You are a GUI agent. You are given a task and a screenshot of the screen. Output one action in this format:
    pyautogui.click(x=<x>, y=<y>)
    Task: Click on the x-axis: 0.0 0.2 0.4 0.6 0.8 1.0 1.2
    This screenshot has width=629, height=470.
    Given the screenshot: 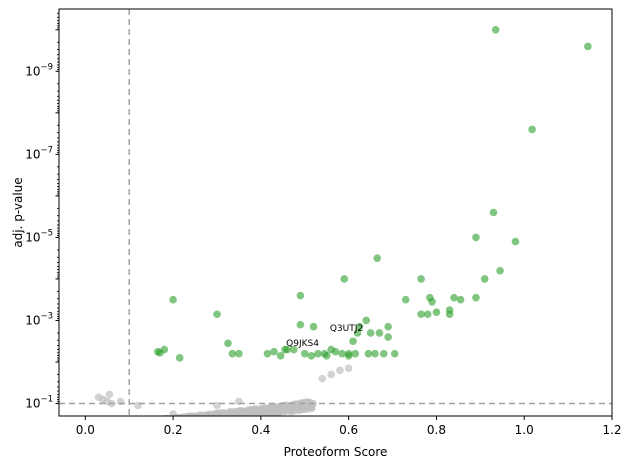 What is the action you would take?
    pyautogui.click(x=349, y=426)
    